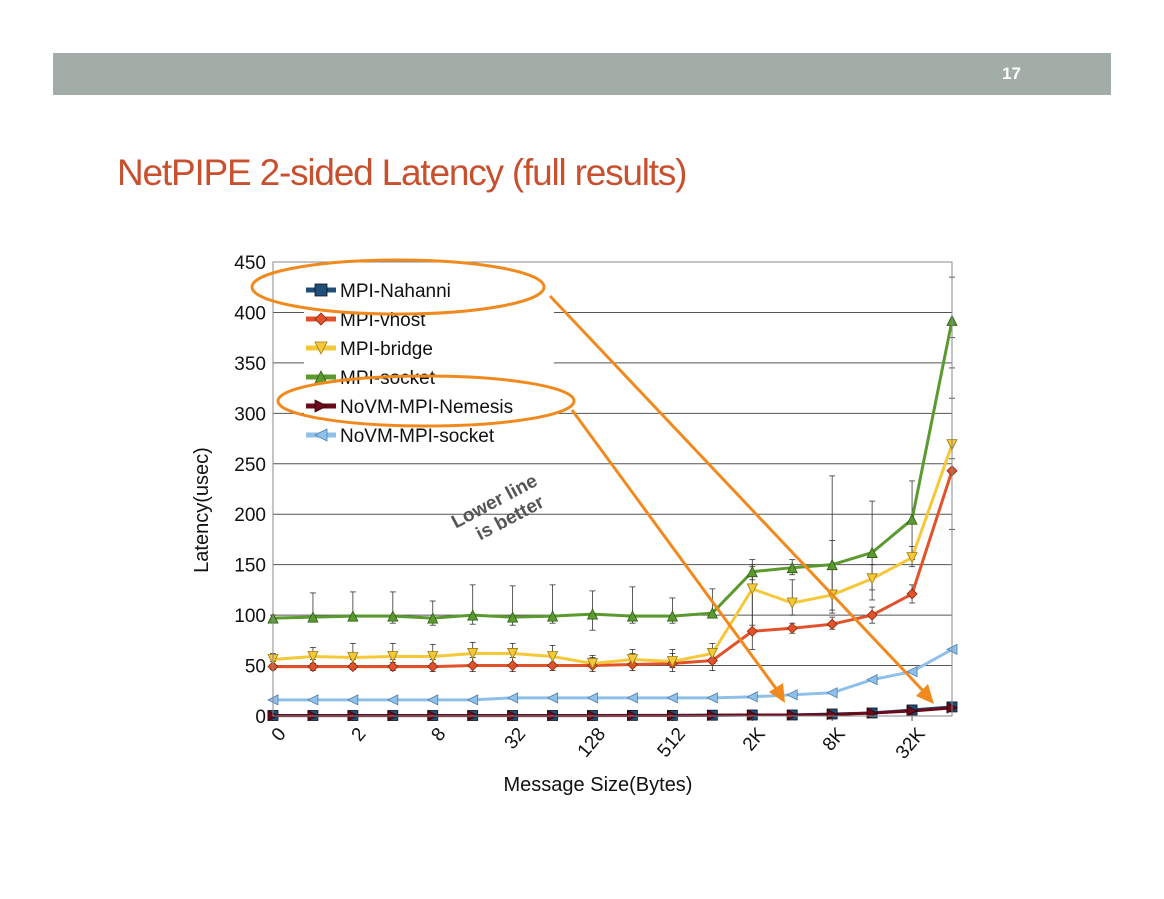 The image size is (1164, 899). What do you see at coordinates (250, 465) in the screenshot?
I see `y-tick-label: 250` at bounding box center [250, 465].